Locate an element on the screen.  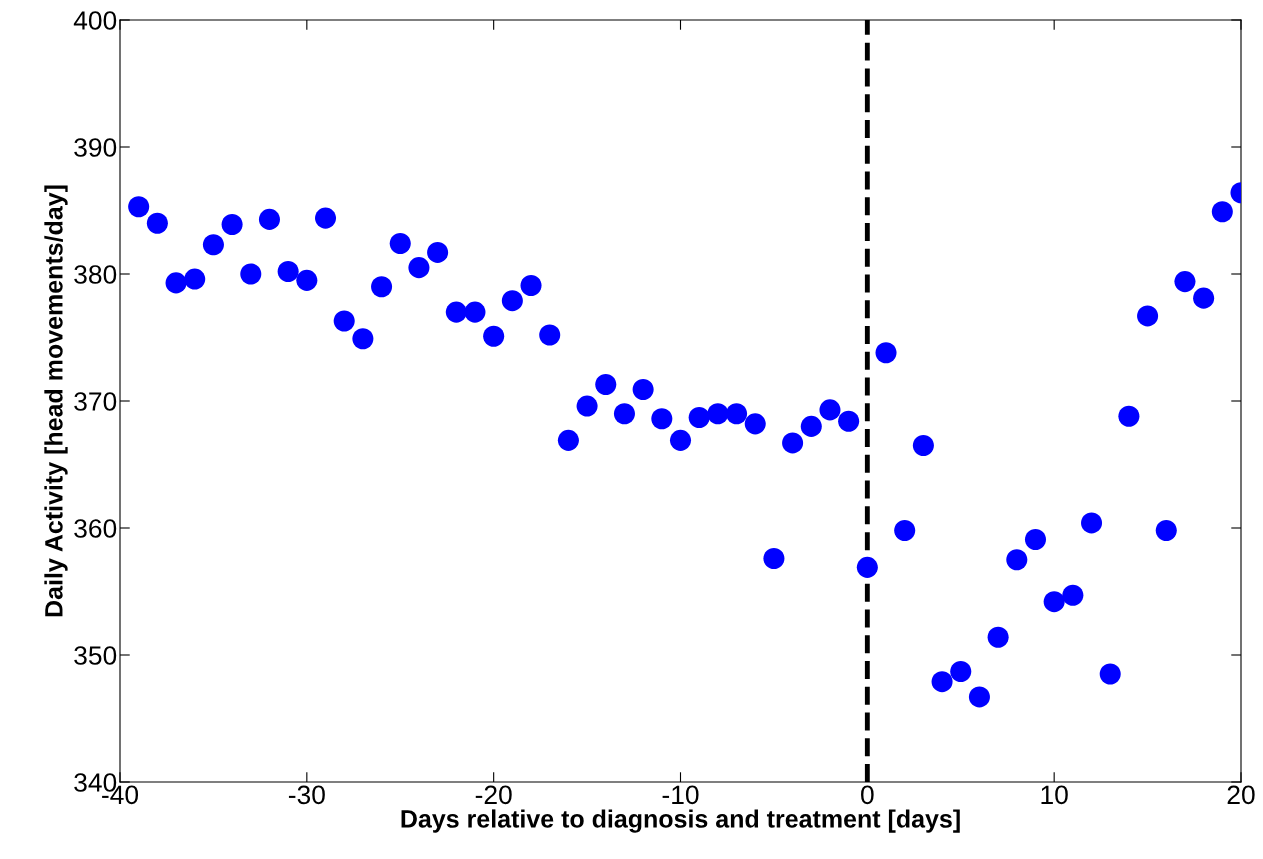
y-tick-label: 380 is located at coordinates (95, 274).